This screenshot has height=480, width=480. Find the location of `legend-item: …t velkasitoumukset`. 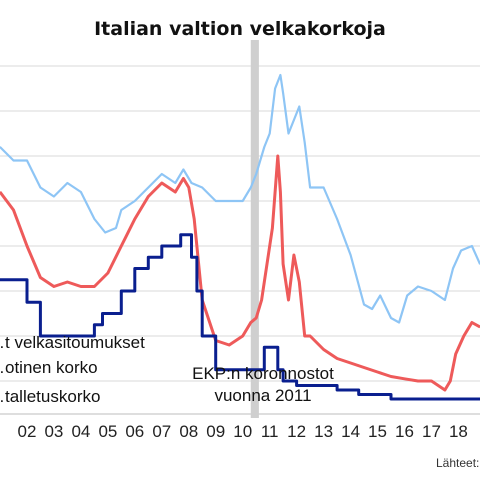

legend-item: …t velkasitoumukset is located at coordinates (72, 342).